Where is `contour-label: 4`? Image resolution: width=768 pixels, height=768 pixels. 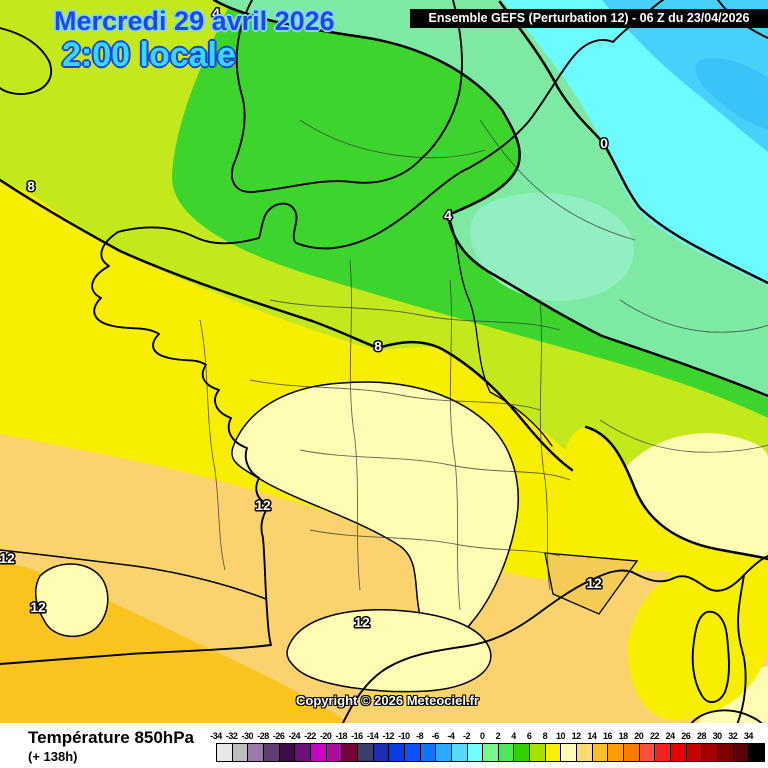
contour-label: 4 is located at coordinates (216, 13).